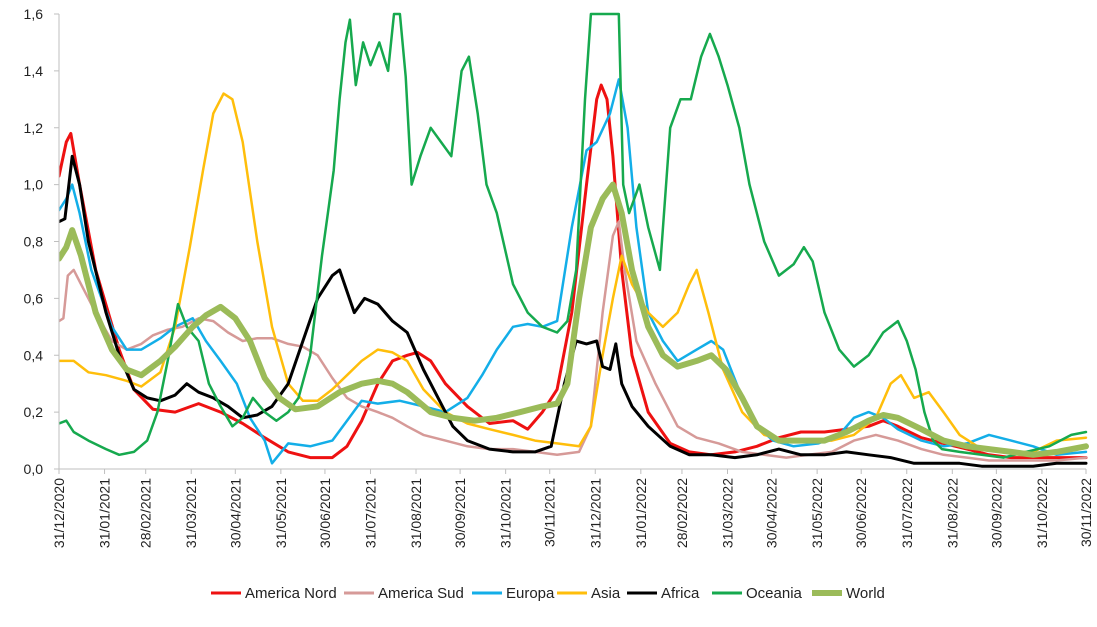 Image resolution: width=1097 pixels, height=627 pixels. I want to click on x-tick-label: 30/09/2022, so click(996, 513).